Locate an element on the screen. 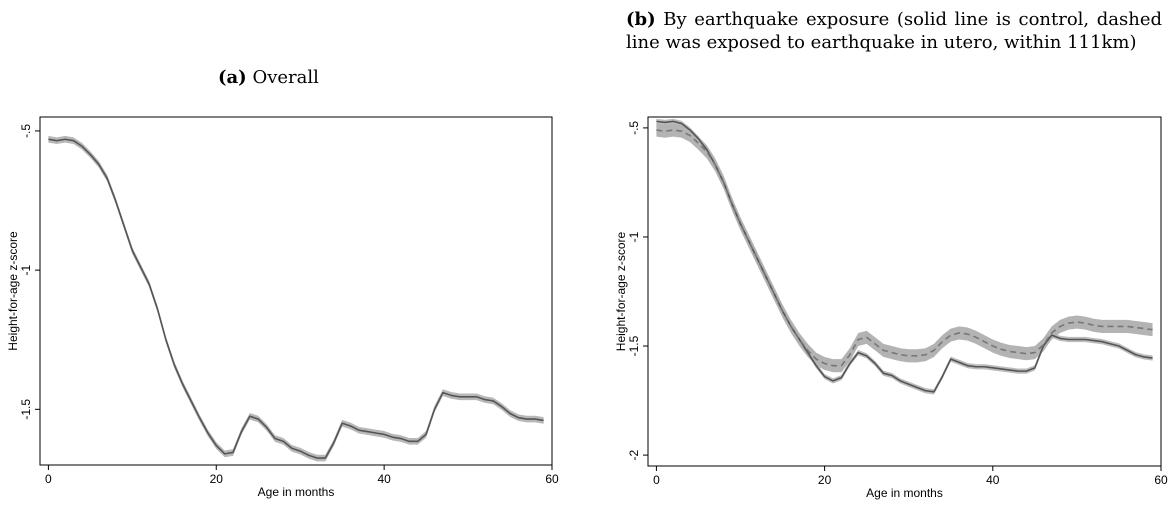  y-tick-label-b-1: -1 is located at coordinates (634, 236).